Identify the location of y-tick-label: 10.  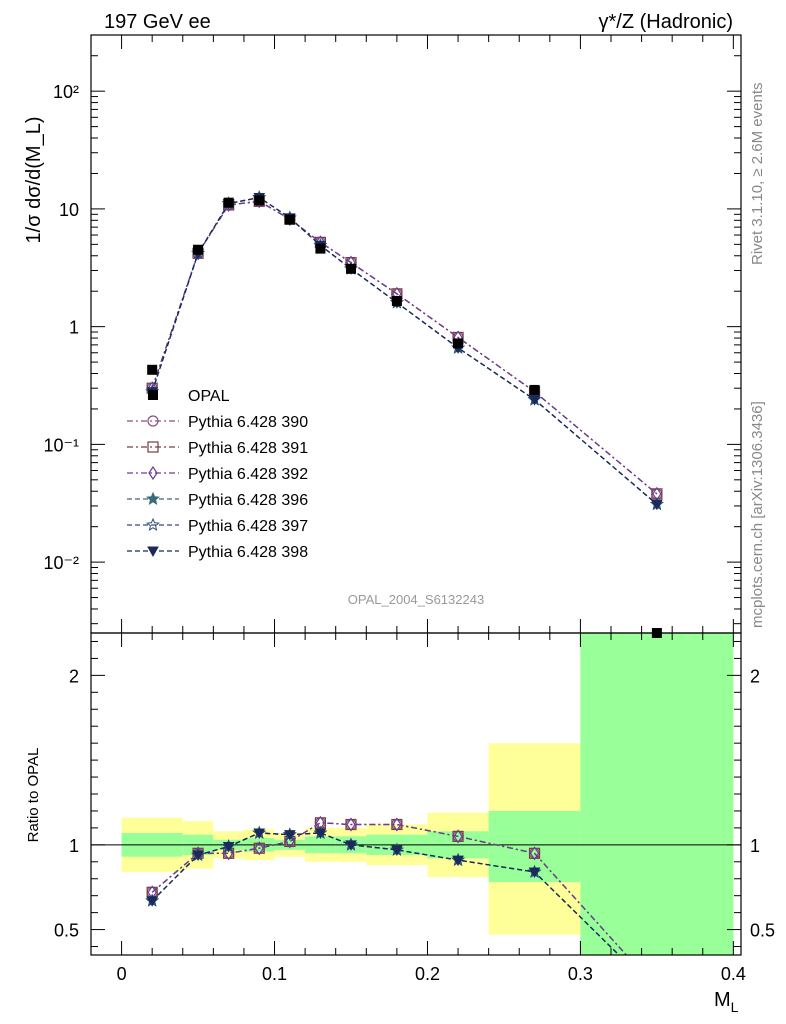
(69, 210).